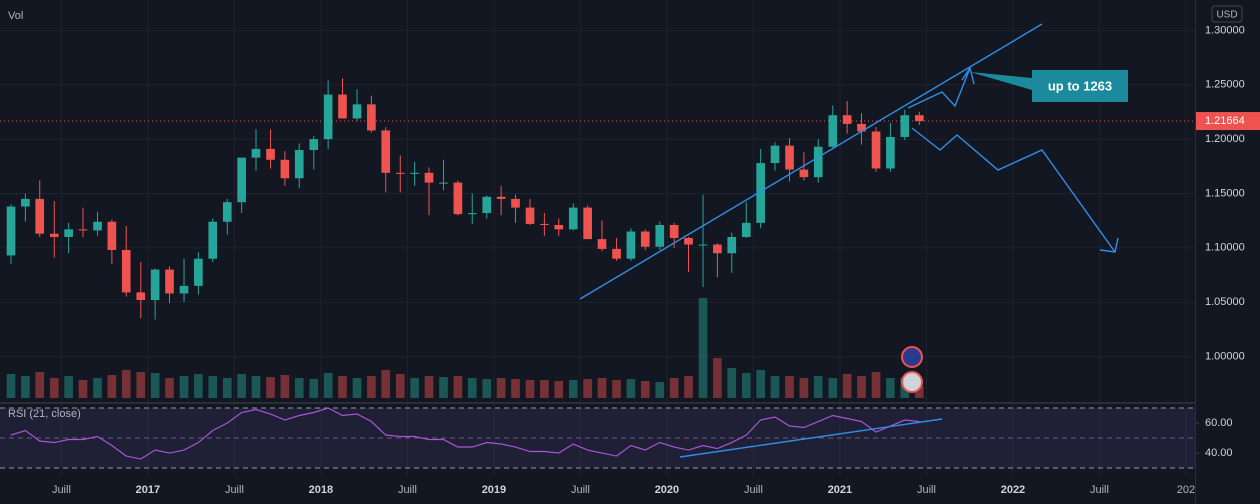  What do you see at coordinates (15, 16) in the screenshot?
I see `volume-label: Vol` at bounding box center [15, 16].